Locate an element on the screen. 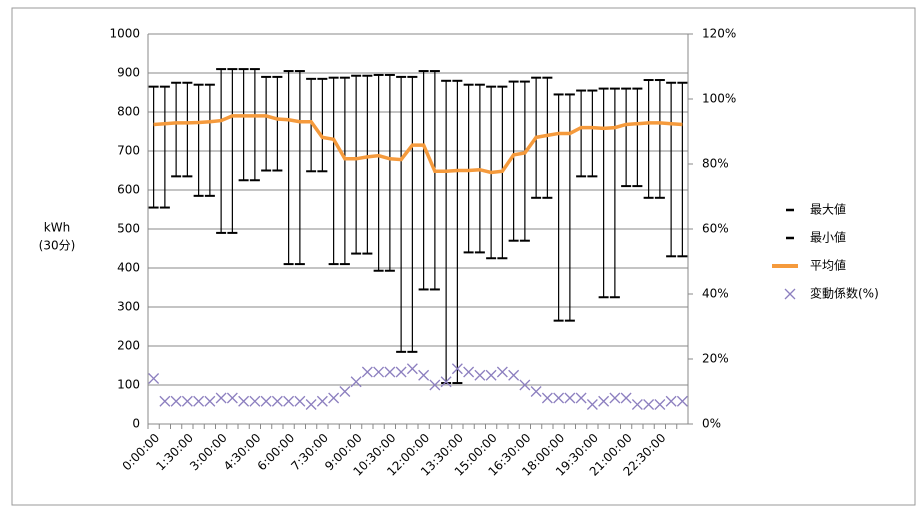 This screenshot has height=507, width=917. legend-label: 平均値 is located at coordinates (828, 265).